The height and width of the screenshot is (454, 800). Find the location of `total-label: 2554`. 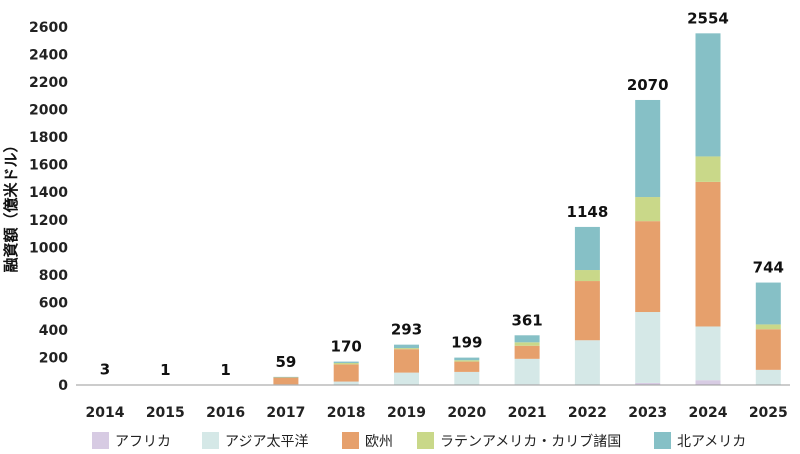

total-label: 2554 is located at coordinates (708, 18).